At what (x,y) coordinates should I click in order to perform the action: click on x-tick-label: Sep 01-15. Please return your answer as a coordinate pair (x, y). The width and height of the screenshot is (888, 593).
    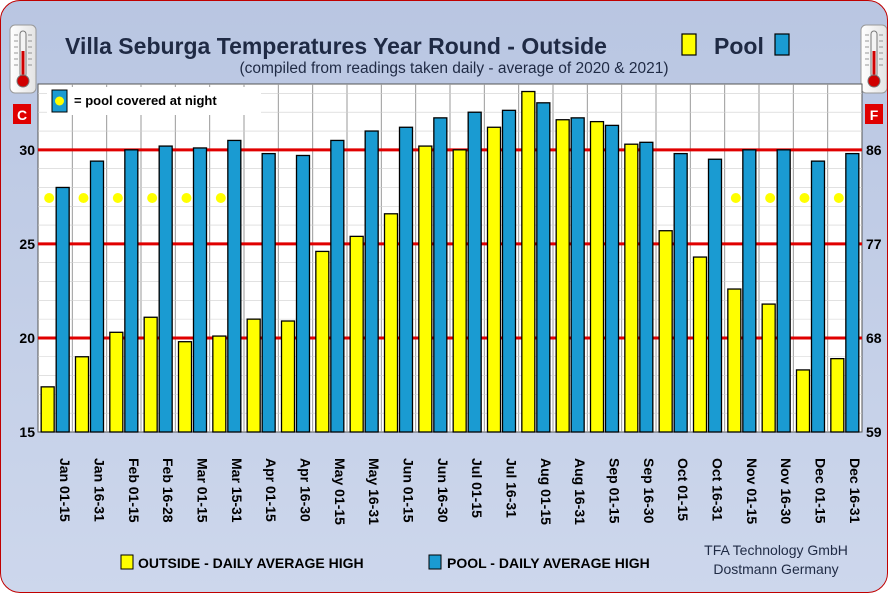
    Looking at the image, I should click on (615, 491).